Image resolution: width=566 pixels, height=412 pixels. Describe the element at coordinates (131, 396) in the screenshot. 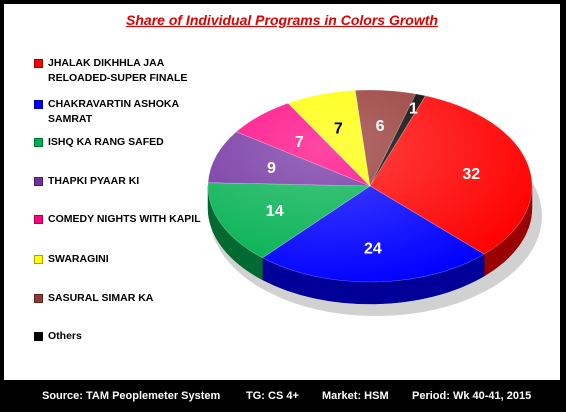

I see `footer-source: Source: TAM Peoplemeter System` at that location.